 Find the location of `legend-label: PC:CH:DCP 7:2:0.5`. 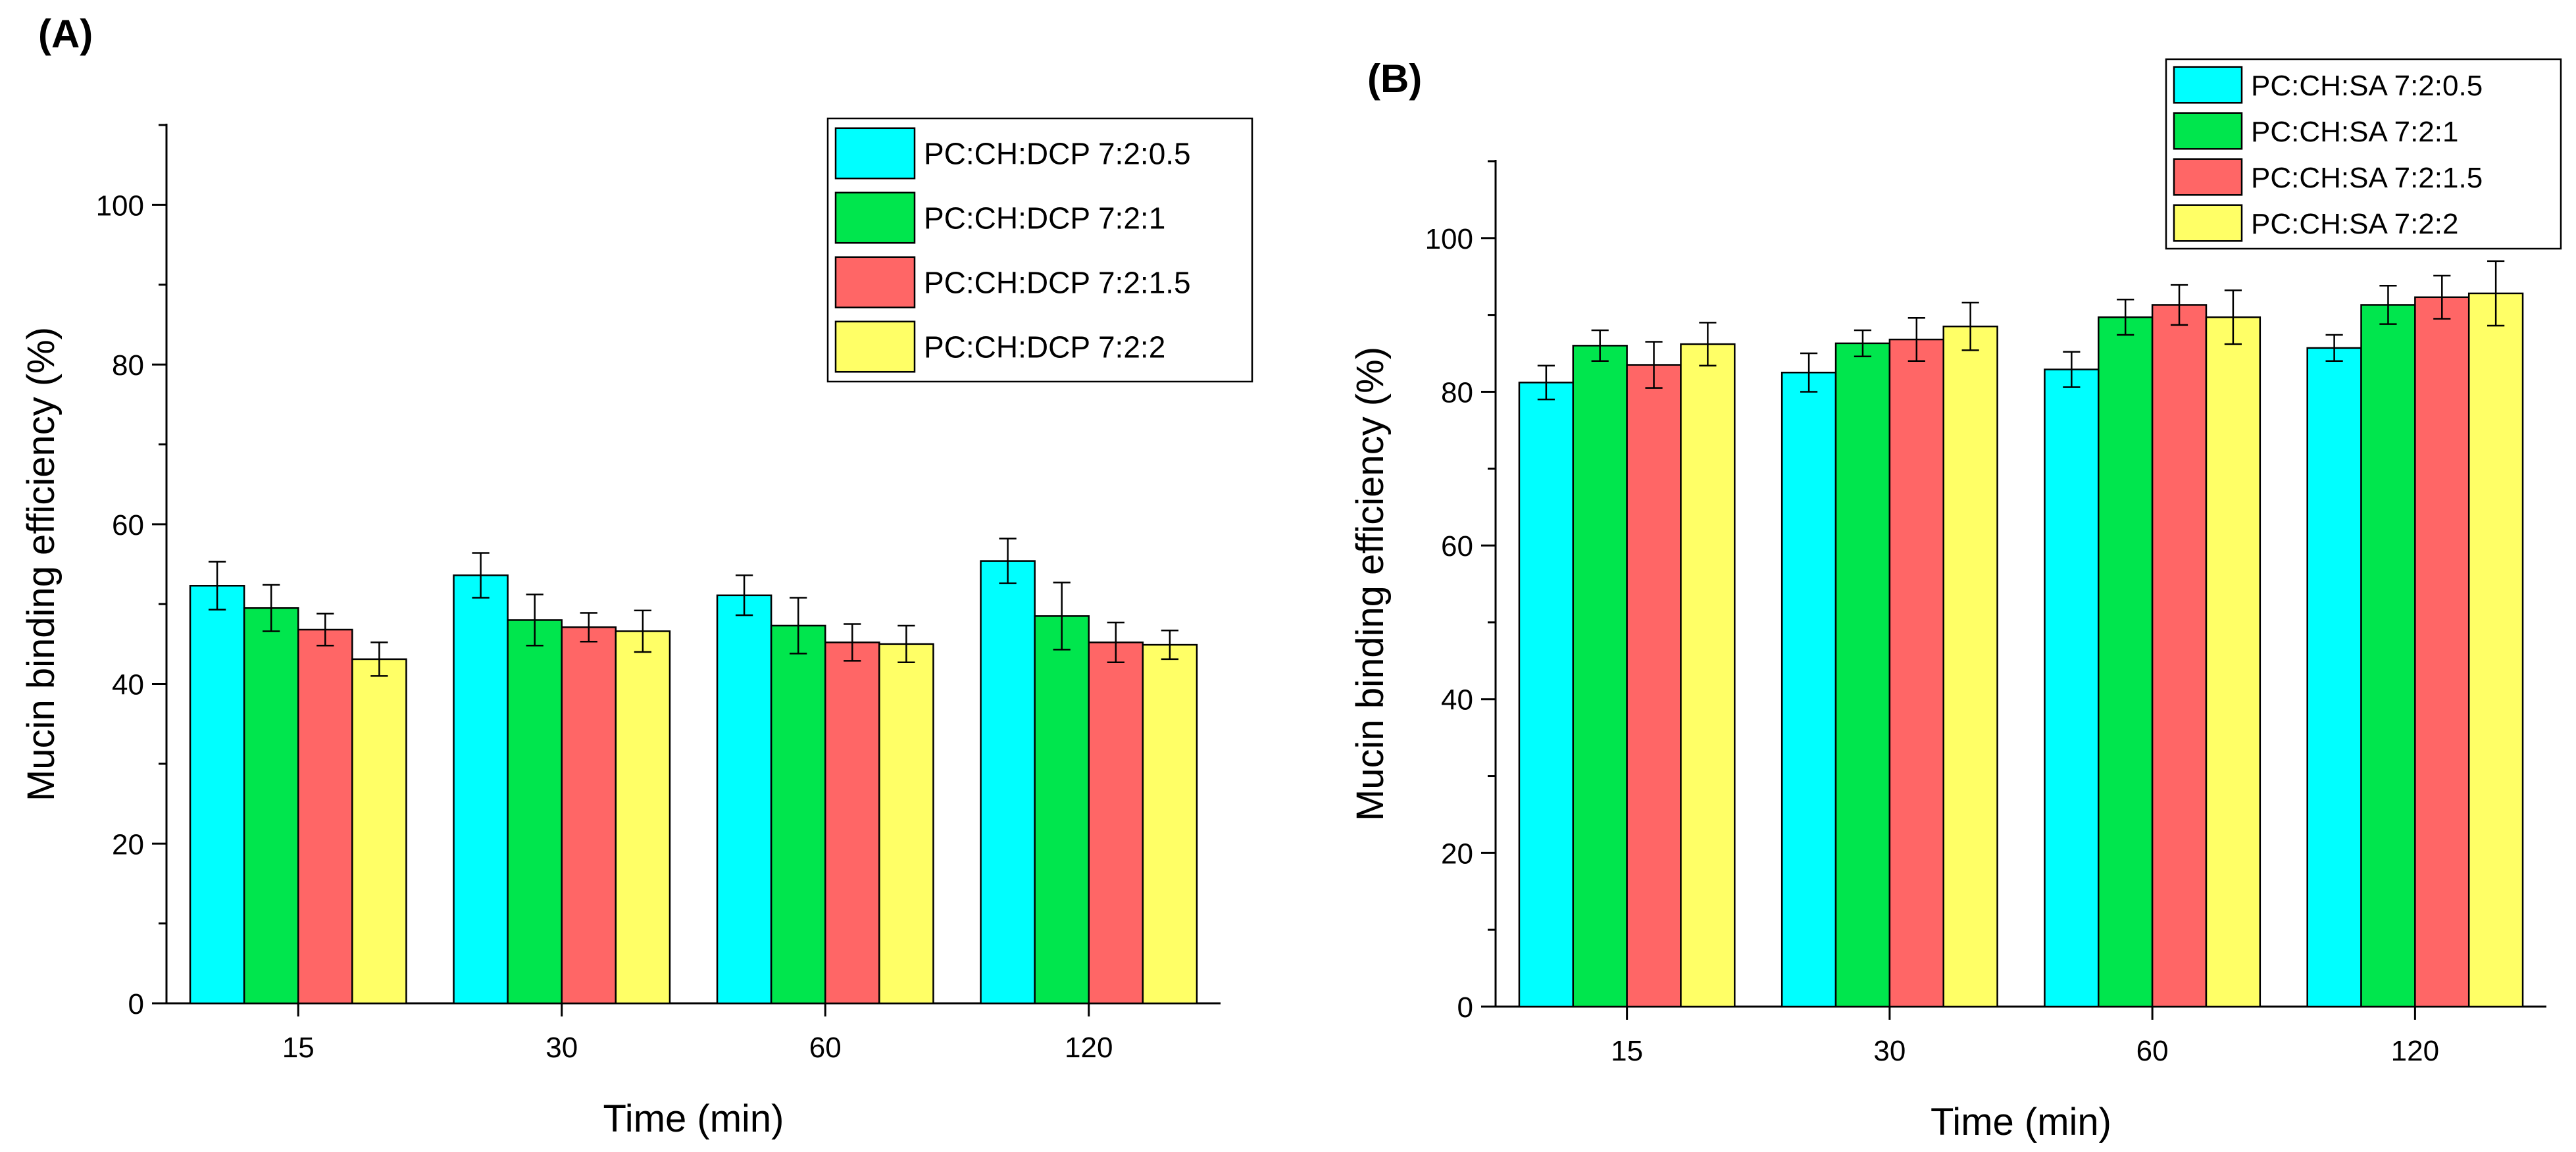

legend-label: PC:CH:DCP 7:2:0.5 is located at coordinates (1057, 154).